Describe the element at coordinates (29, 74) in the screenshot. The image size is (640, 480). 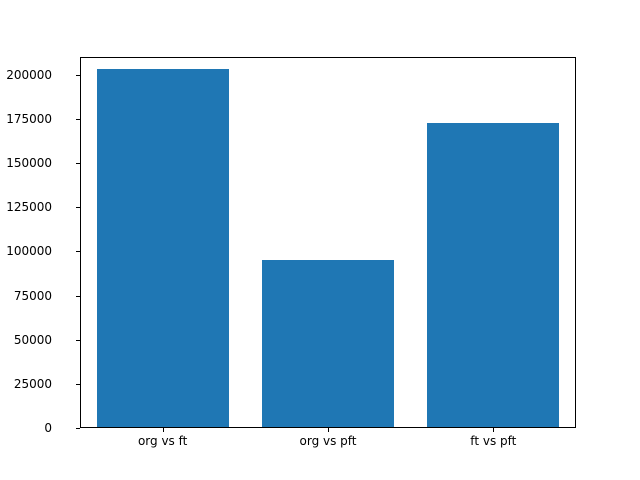
I see `y-tick-label: 200000` at that location.